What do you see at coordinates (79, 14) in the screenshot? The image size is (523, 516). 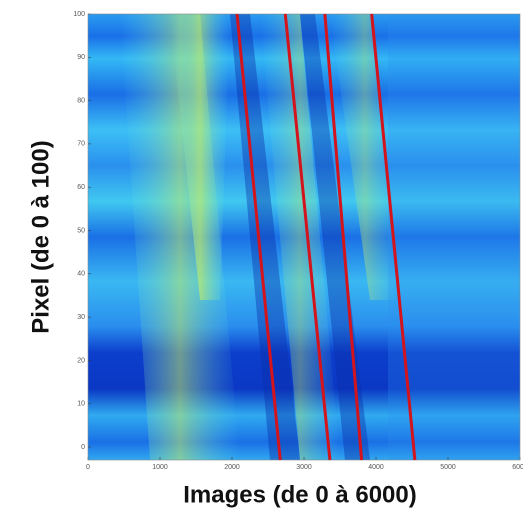 I see `y-tick-label: 100` at bounding box center [79, 14].